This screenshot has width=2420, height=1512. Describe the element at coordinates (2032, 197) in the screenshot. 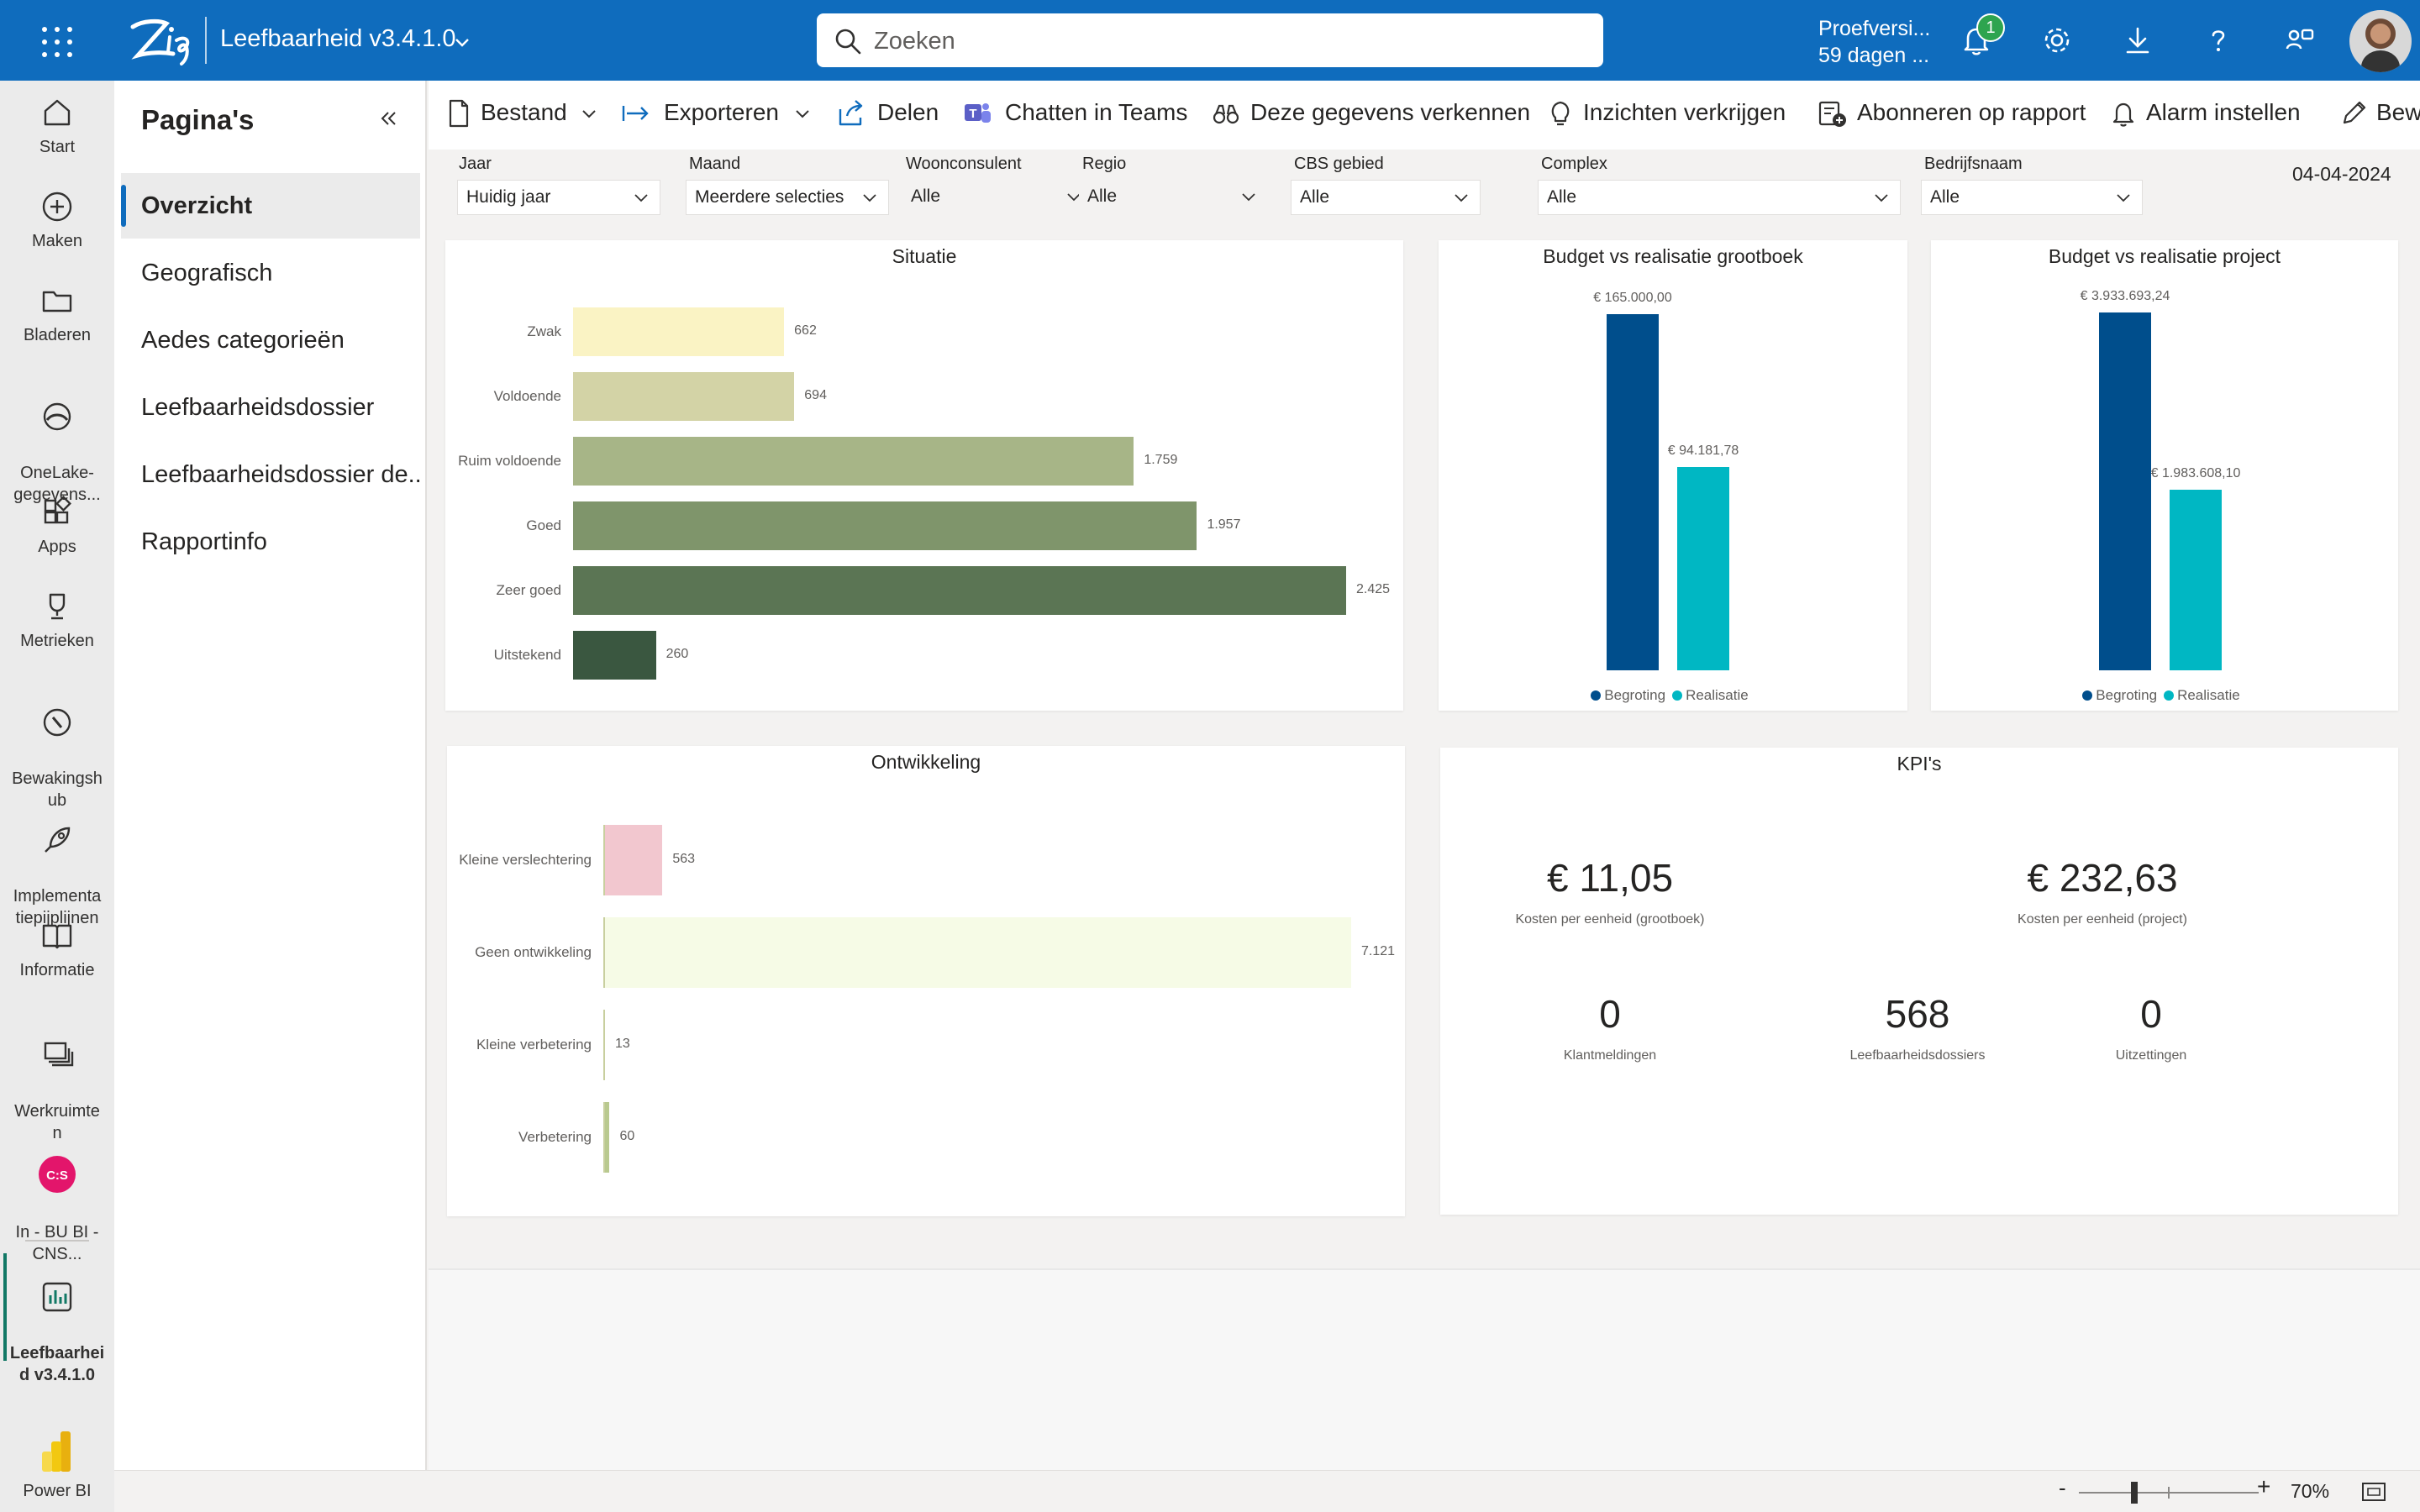

I see `slicer-bedrijfsnaam: Alle` at that location.